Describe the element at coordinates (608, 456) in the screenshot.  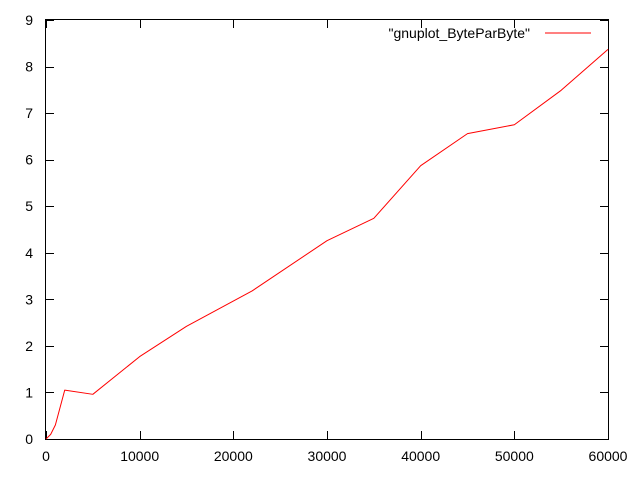
I see `x-tick-label: 60000` at that location.